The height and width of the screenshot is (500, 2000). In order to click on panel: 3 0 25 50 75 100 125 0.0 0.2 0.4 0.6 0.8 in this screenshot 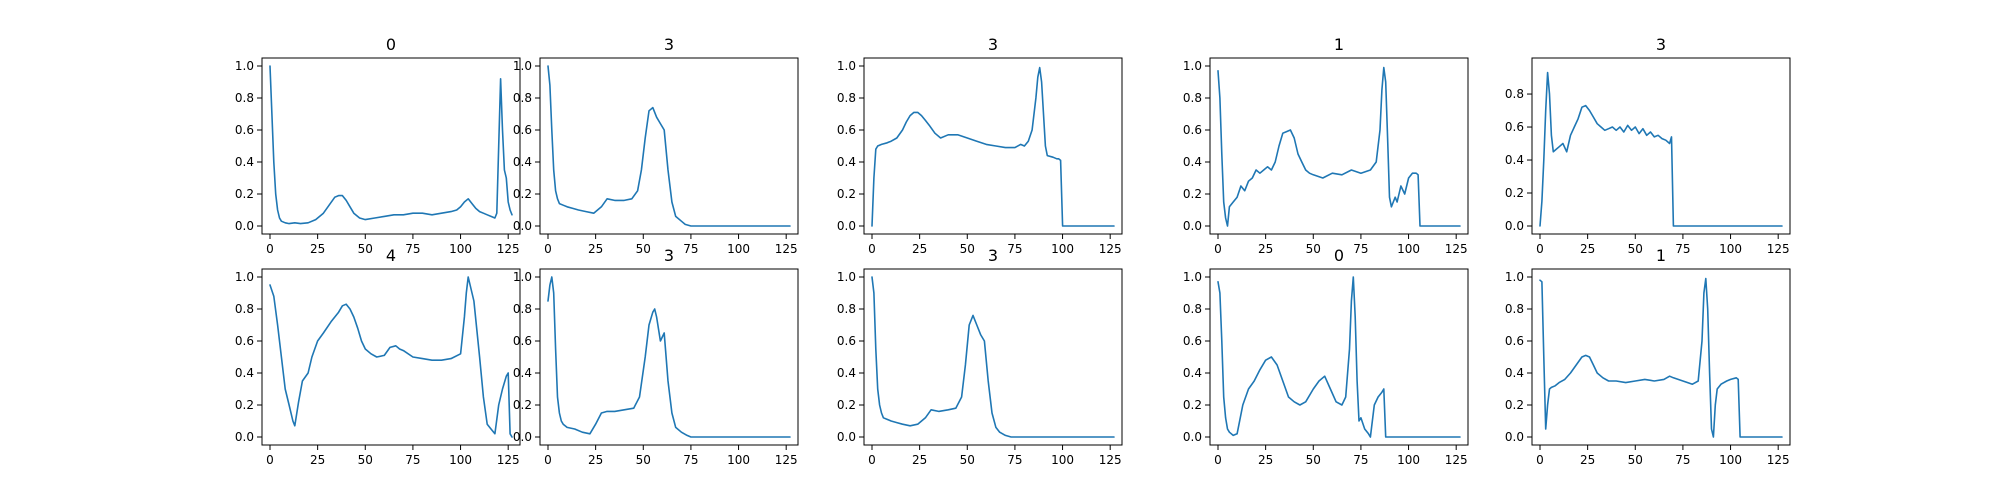, I will do `click(1648, 145)`.